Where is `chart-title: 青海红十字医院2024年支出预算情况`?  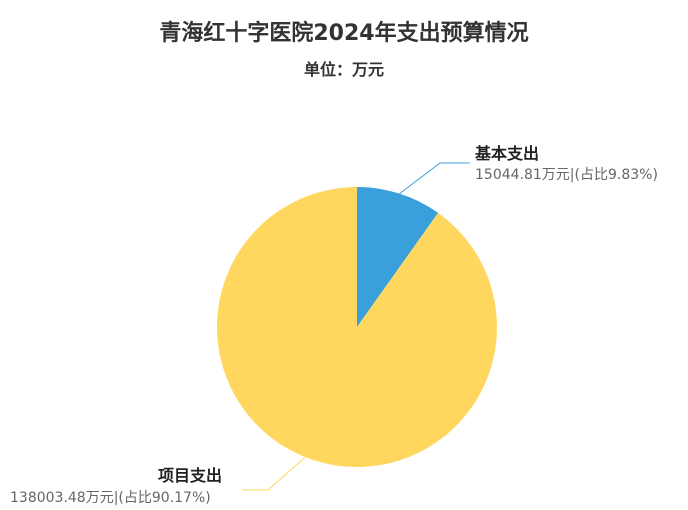
chart-title: 青海红十字医院2024年支出预算情况 is located at coordinates (343, 33).